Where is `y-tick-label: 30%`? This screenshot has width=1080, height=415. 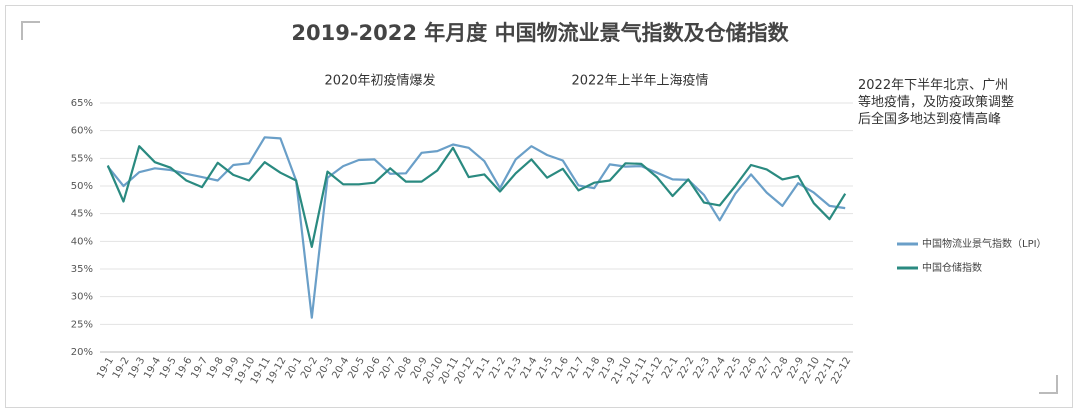 y-tick-label: 30% is located at coordinates (82, 297).